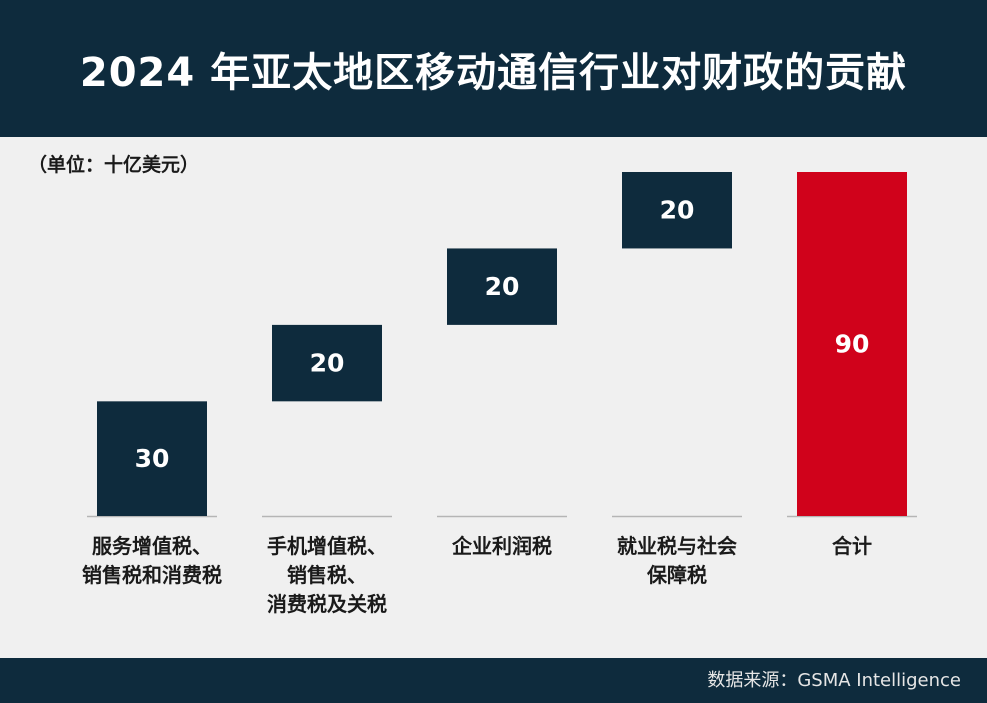  What do you see at coordinates (677, 560) in the screenshot?
I see `category-label: 就业税与社会 保障税` at bounding box center [677, 560].